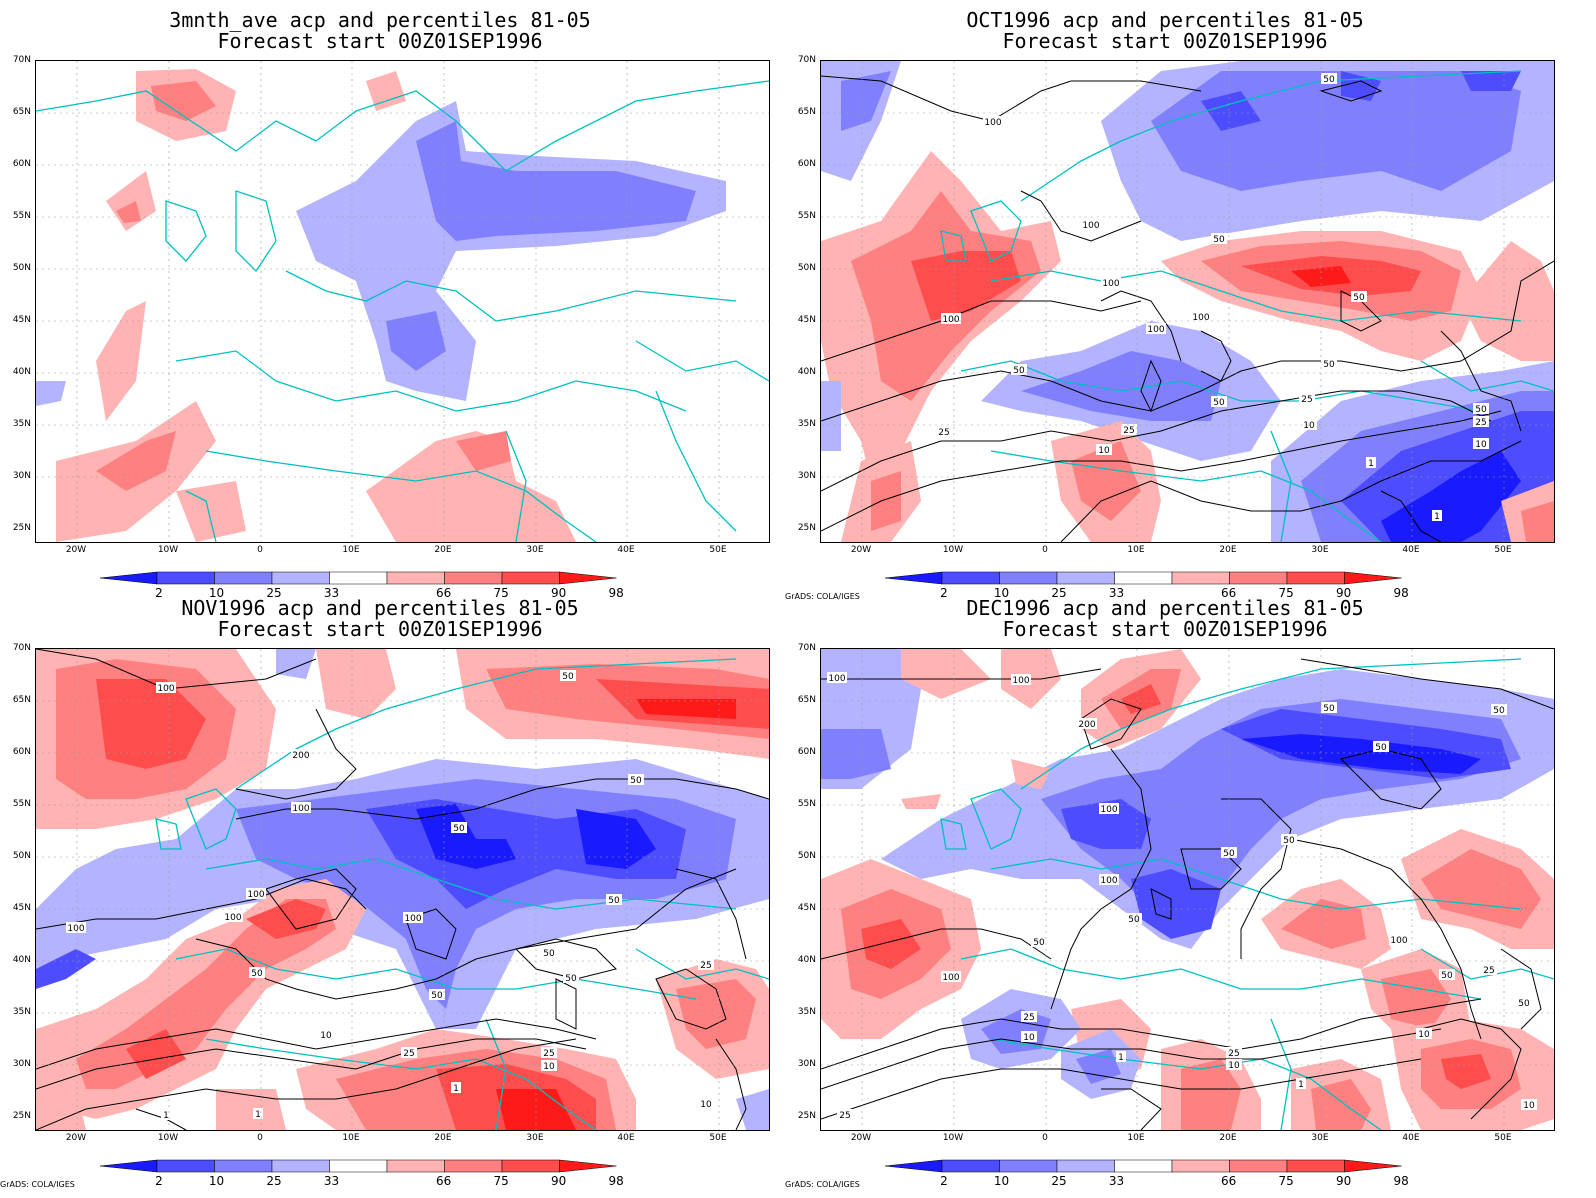  Describe the element at coordinates (380, 629) in the screenshot. I see `panel-subtitle: Forecast start 00Z01SEP1996` at that location.